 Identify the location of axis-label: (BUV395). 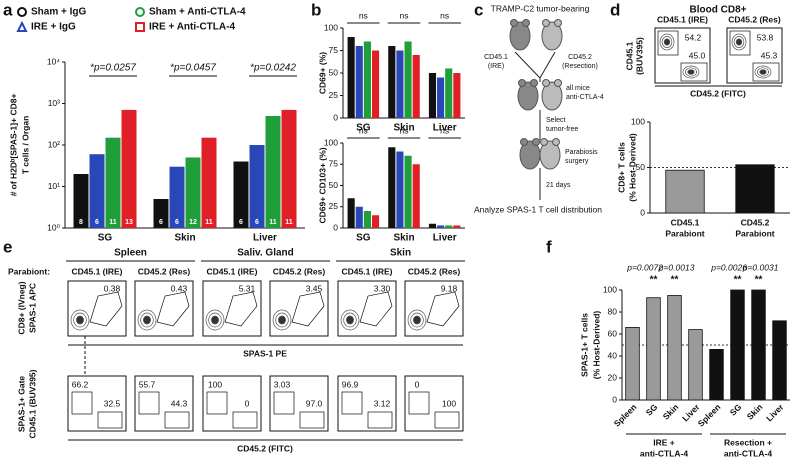
(639, 56).